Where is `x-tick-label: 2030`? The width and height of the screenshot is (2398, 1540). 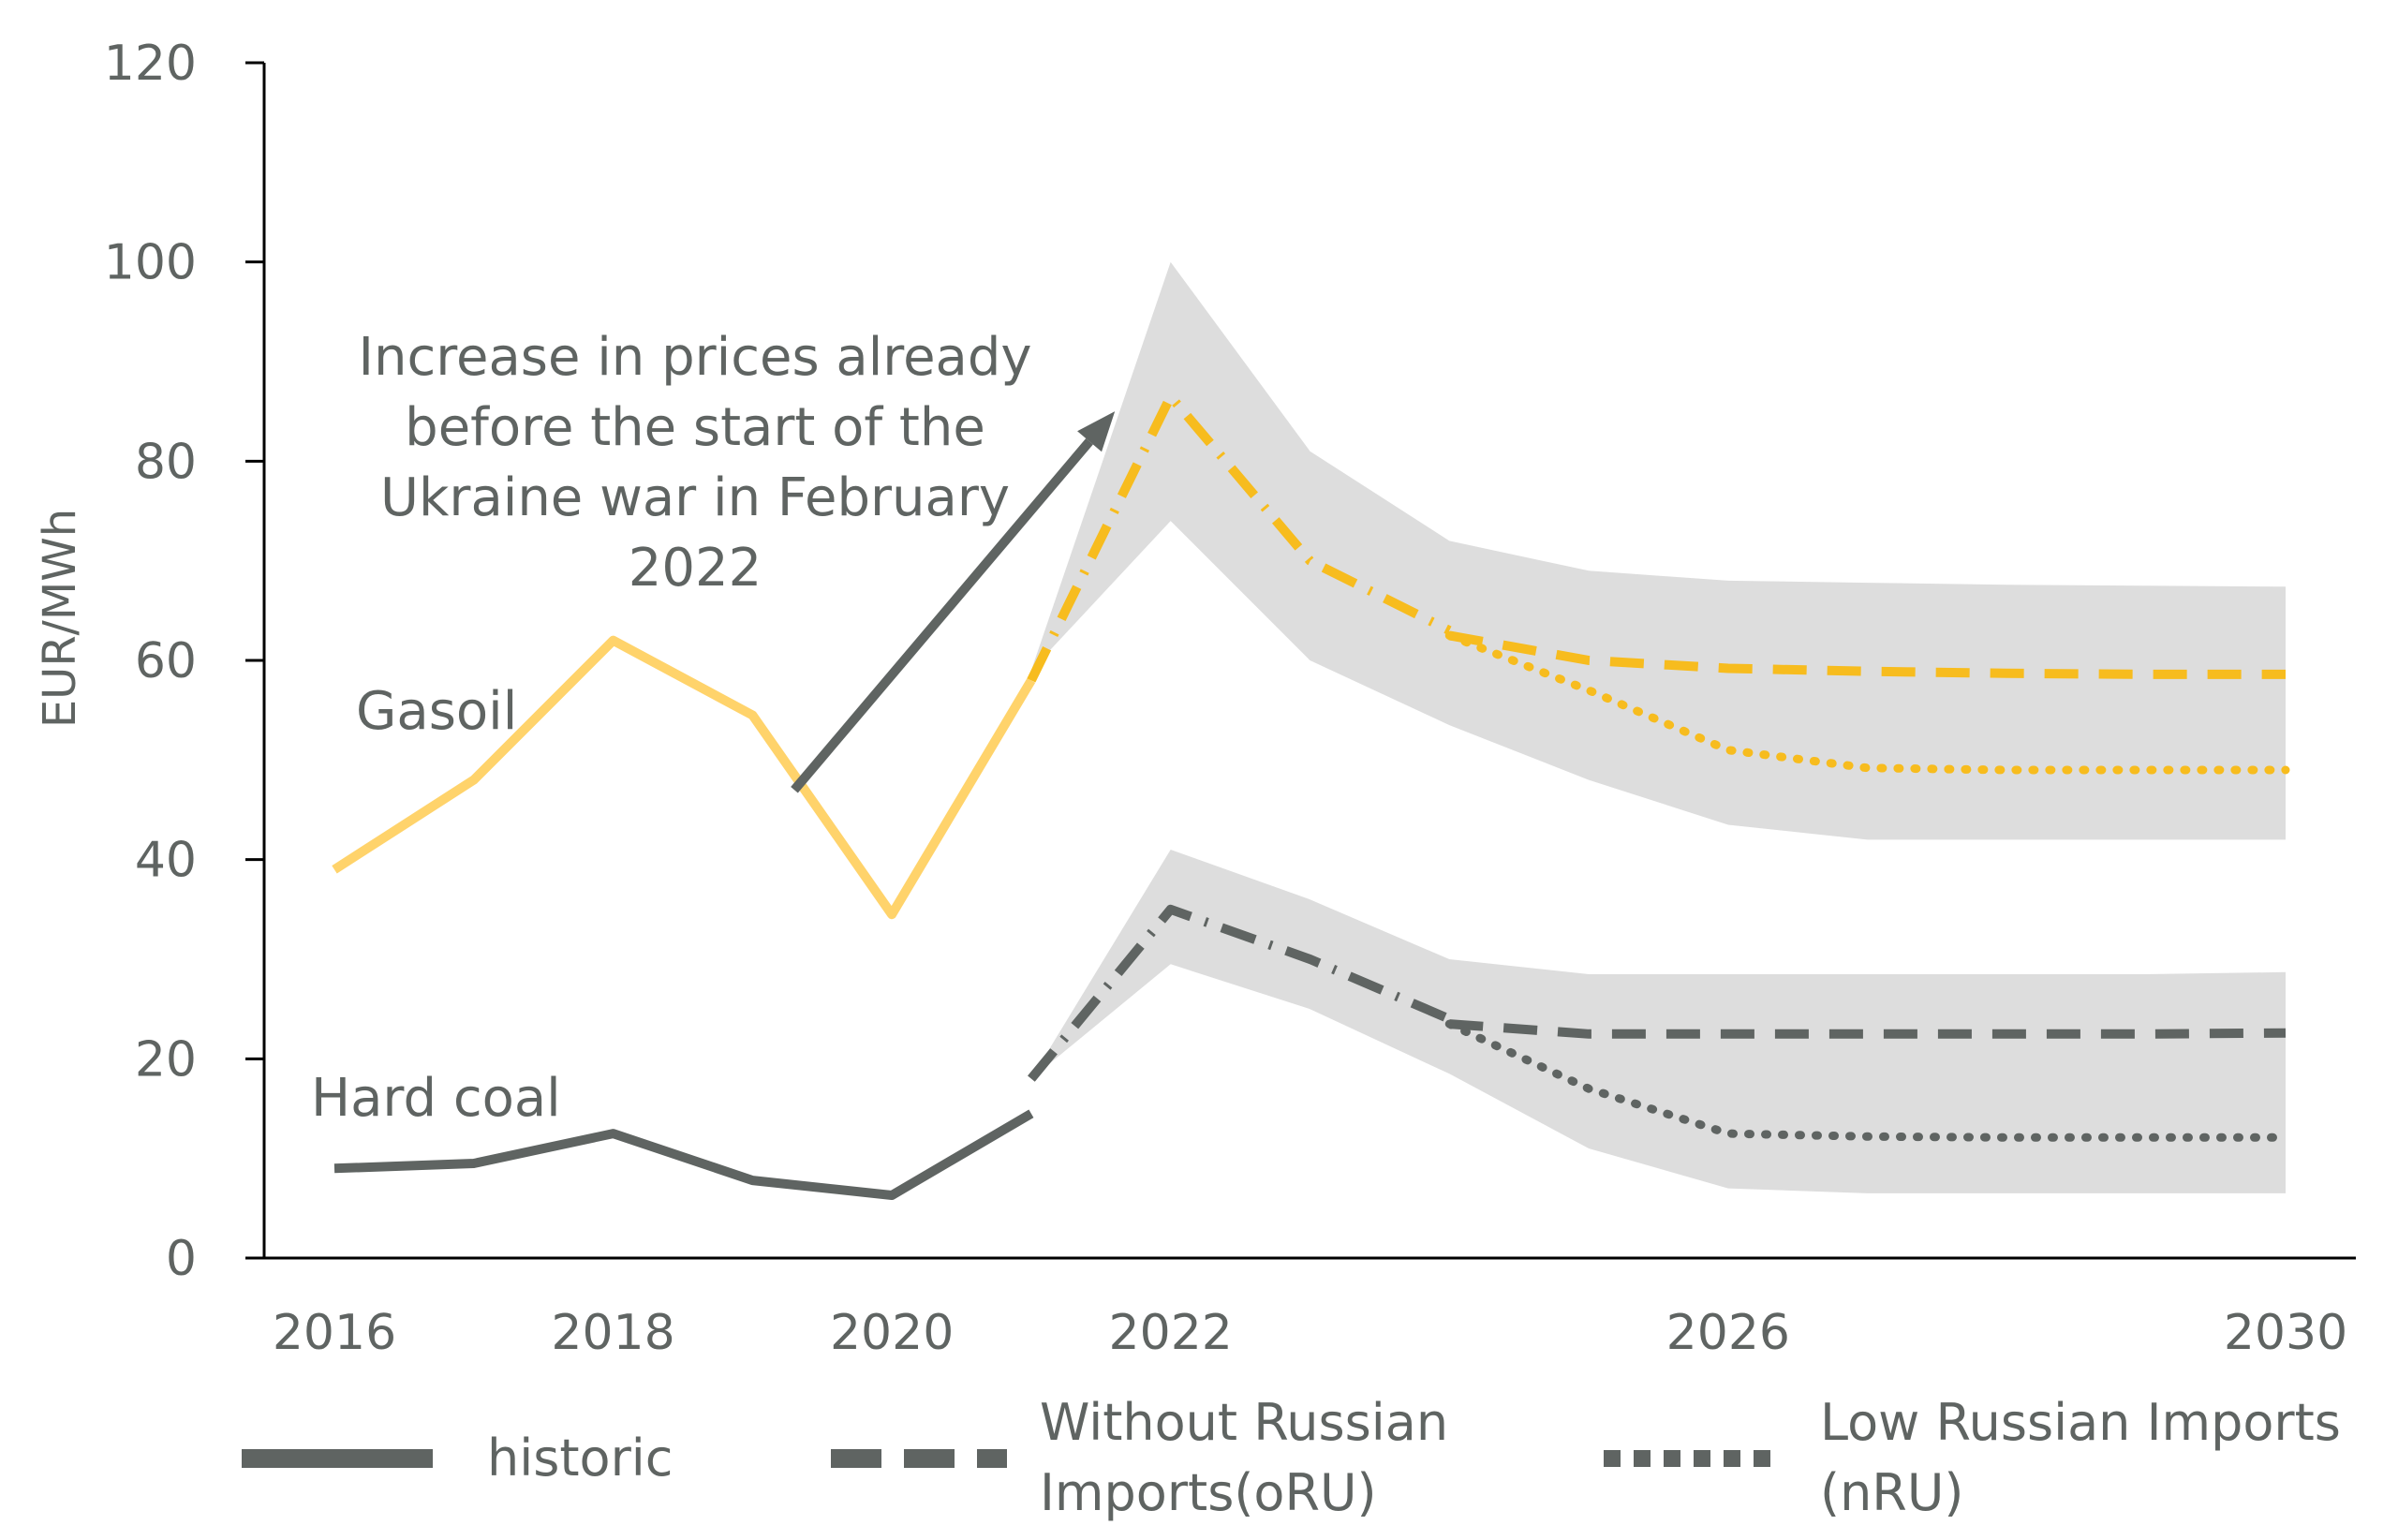
x-tick-label: 2030 is located at coordinates (2285, 1333).